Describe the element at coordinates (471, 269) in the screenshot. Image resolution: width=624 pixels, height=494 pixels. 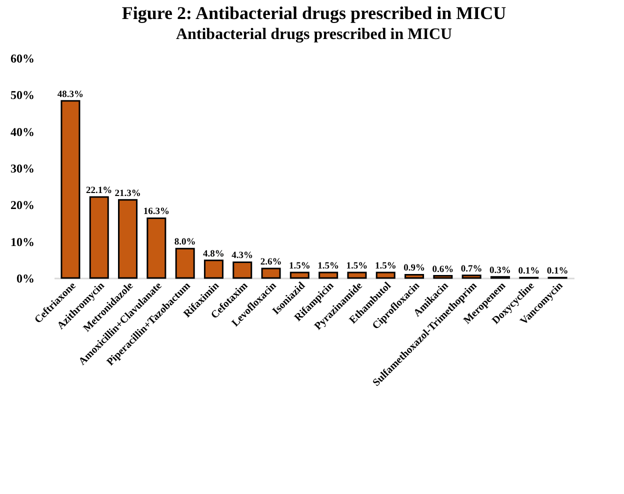
I see `data-label: 0.7%` at that location.